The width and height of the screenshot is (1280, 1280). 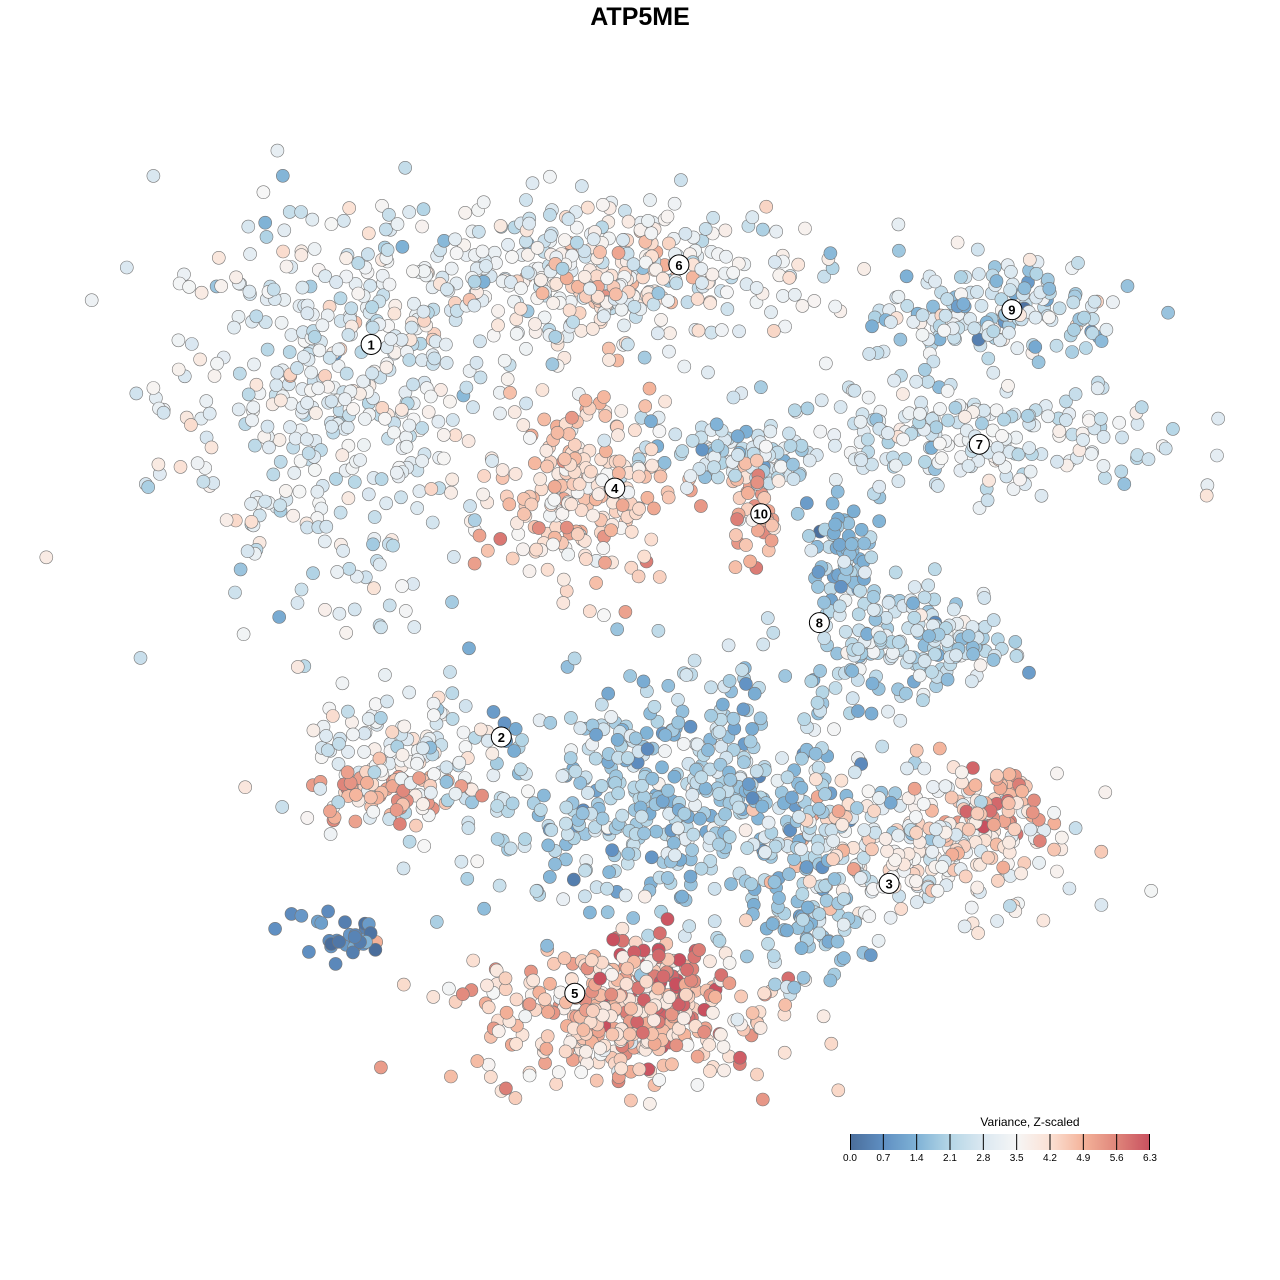 I want to click on cluster-label-text: 1, so click(x=371, y=344).